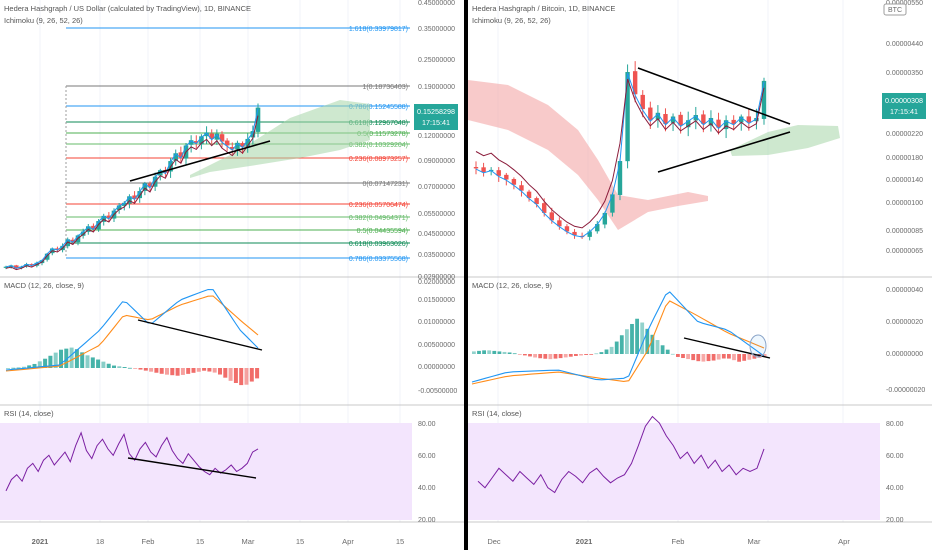 This screenshot has height=550, width=932. I want to click on price-axis-tick-label: 0.02900000, so click(436, 277).